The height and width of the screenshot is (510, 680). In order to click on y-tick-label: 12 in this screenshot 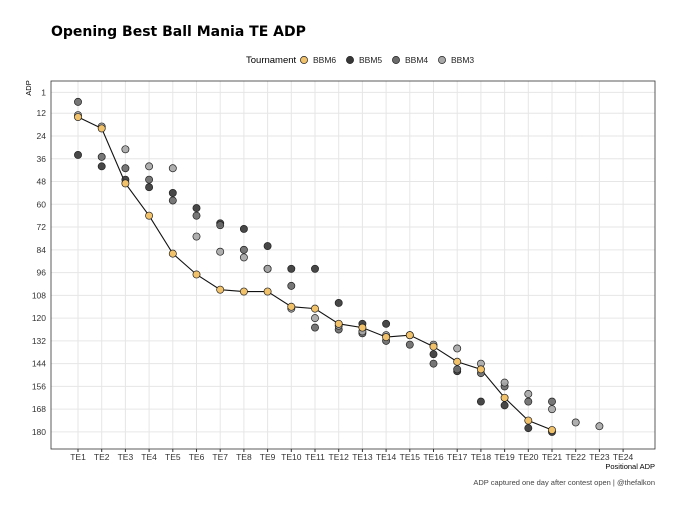, I will do `click(42, 113)`.